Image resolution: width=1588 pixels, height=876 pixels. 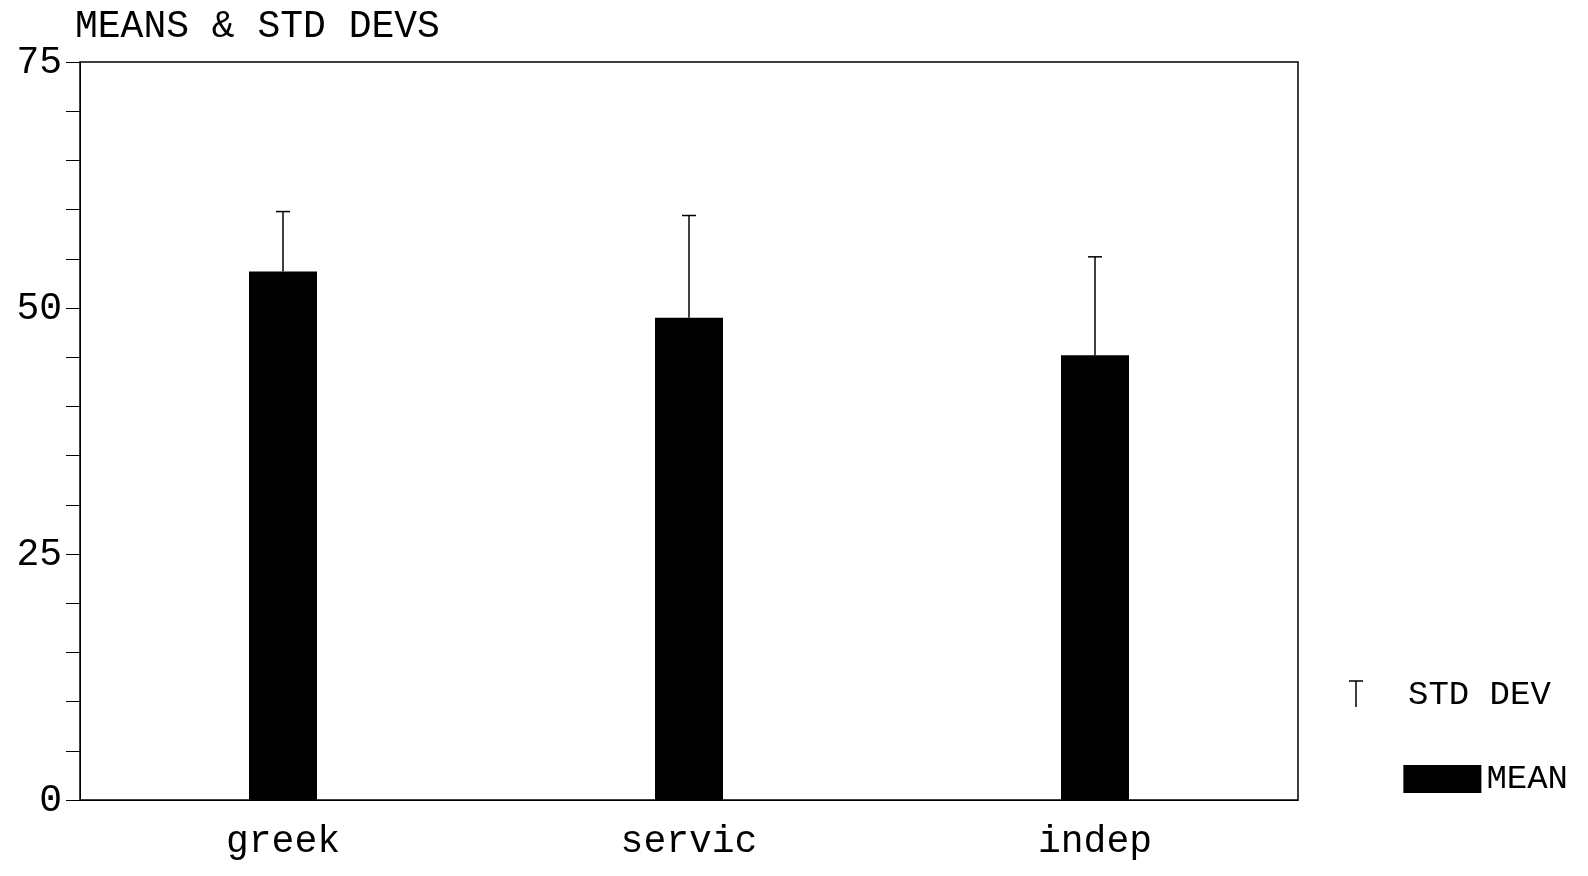 What do you see at coordinates (39, 308) in the screenshot?
I see `y-tick-label: 50` at bounding box center [39, 308].